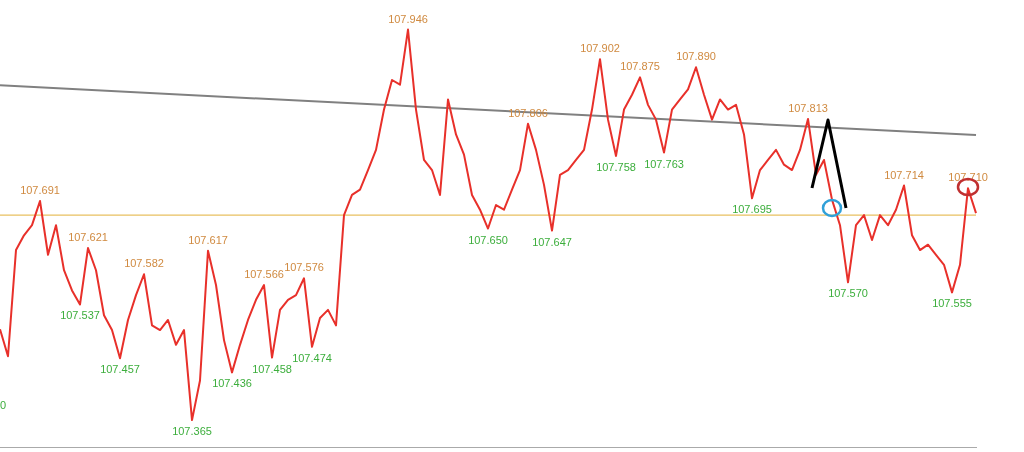  What do you see at coordinates (848, 293) in the screenshot?
I see `data-label: 107.570` at bounding box center [848, 293].